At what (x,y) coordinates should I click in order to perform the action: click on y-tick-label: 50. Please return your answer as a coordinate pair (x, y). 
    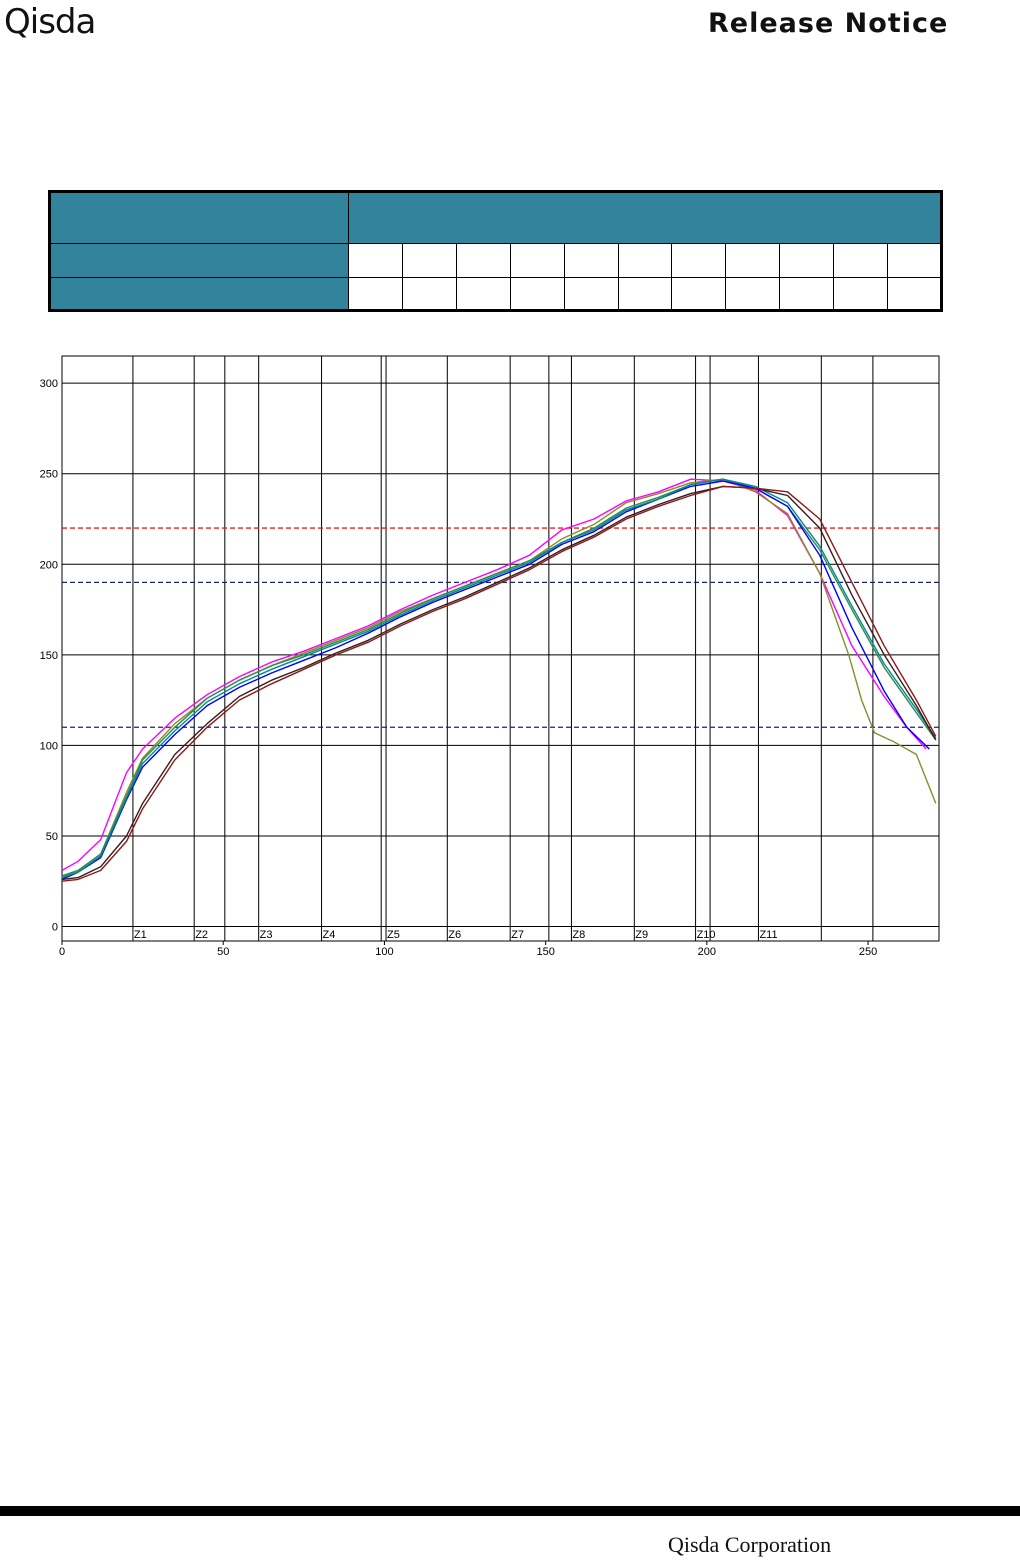
    Looking at the image, I should click on (52, 837).